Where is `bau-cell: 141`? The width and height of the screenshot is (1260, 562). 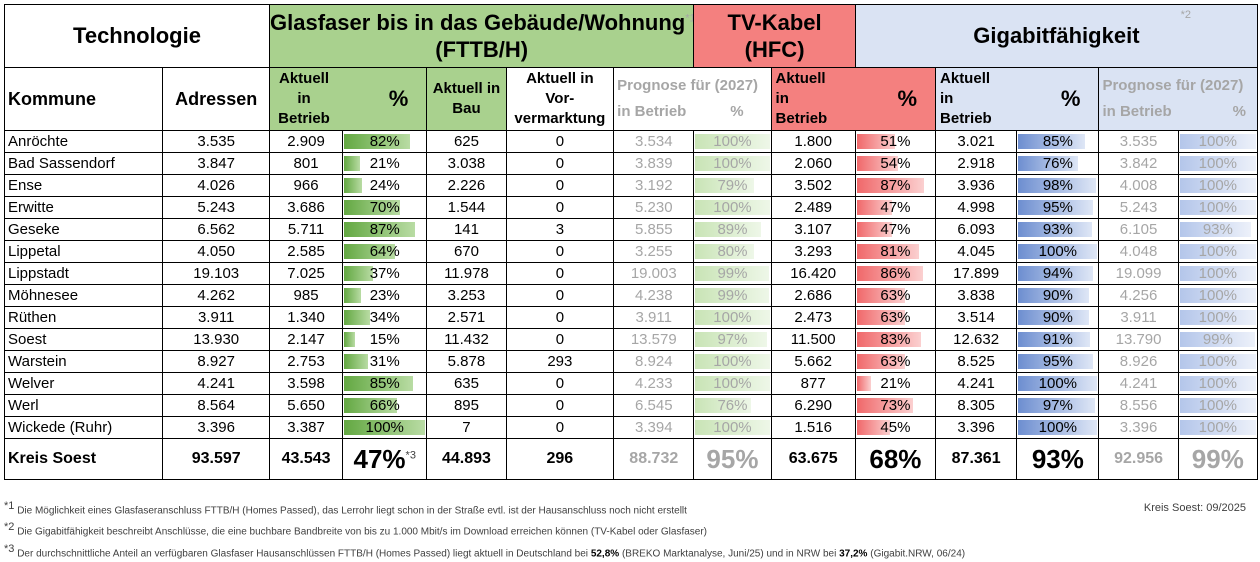 bau-cell: 141 is located at coordinates (466, 229).